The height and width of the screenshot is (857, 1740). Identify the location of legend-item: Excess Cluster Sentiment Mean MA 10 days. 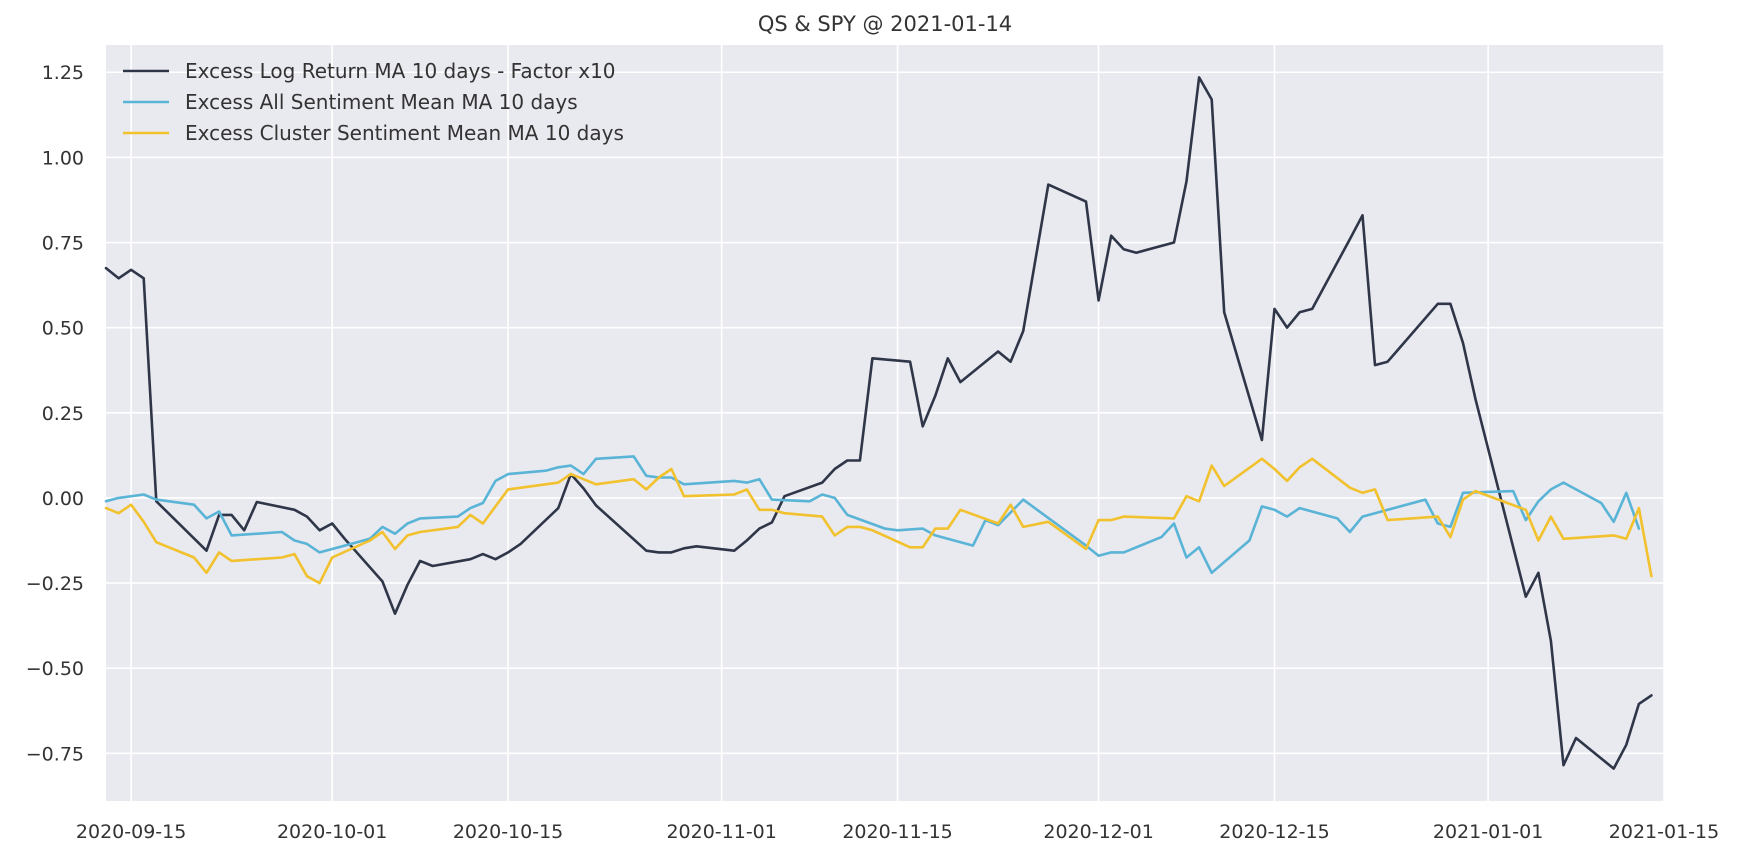
(373, 133).